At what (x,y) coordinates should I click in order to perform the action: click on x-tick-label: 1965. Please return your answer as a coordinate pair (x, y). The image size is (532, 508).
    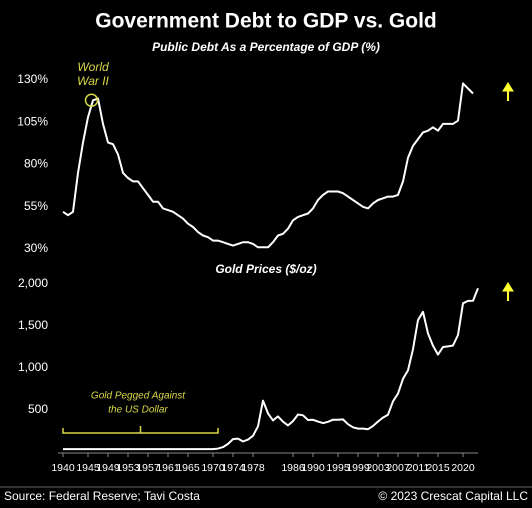
    Looking at the image, I should click on (188, 468).